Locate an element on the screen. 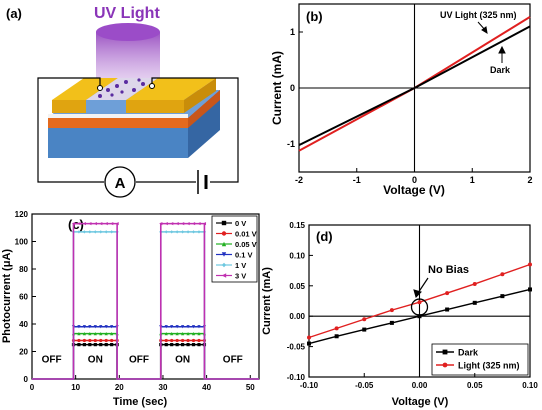  y-tick-label: 0.10 is located at coordinates (297, 255).